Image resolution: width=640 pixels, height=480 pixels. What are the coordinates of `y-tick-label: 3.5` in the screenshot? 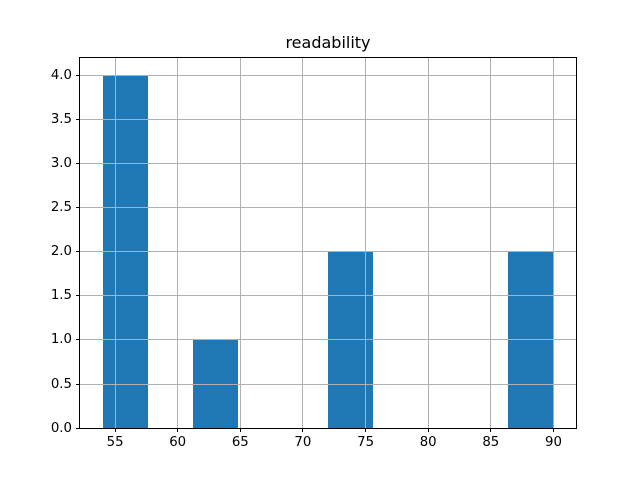 It's located at (61, 120).